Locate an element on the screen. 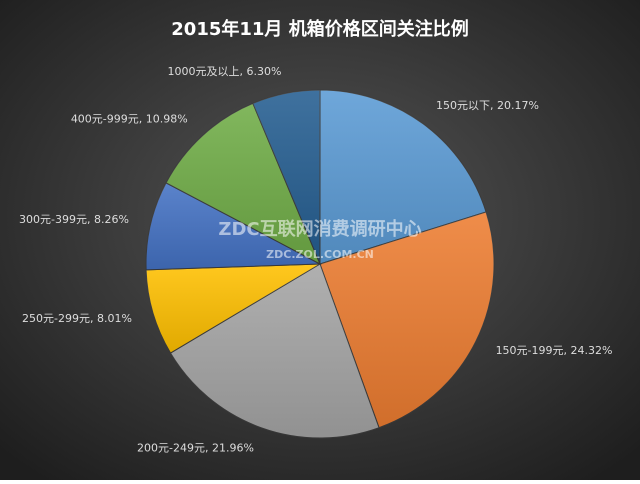  data-label: 300元-399元, 8.26% is located at coordinates (74, 219).